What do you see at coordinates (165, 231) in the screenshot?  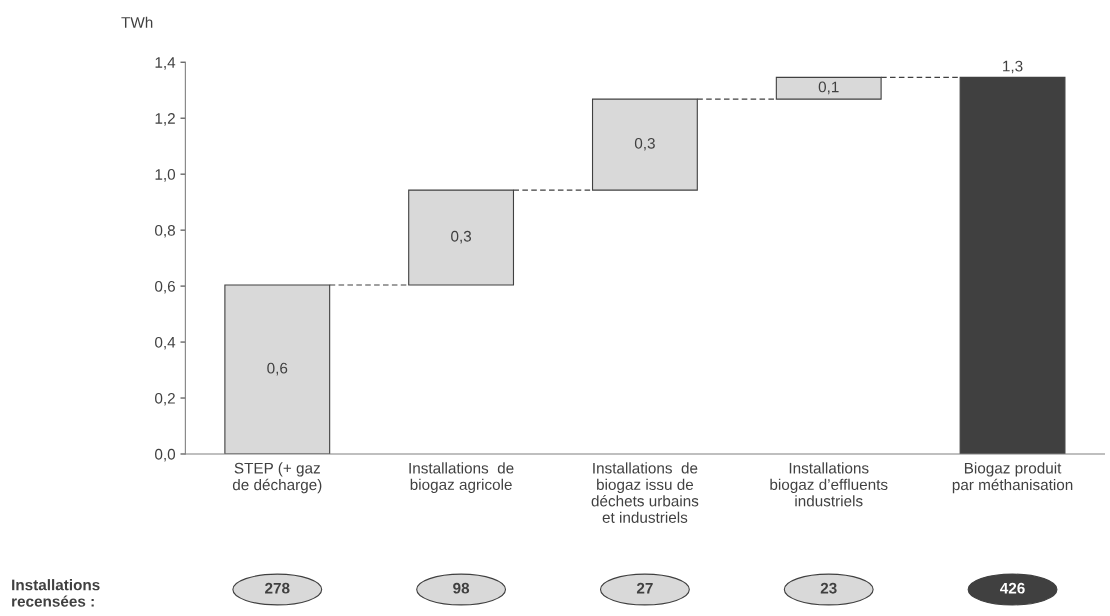 I see `y-tick-label: 0,8` at bounding box center [165, 231].